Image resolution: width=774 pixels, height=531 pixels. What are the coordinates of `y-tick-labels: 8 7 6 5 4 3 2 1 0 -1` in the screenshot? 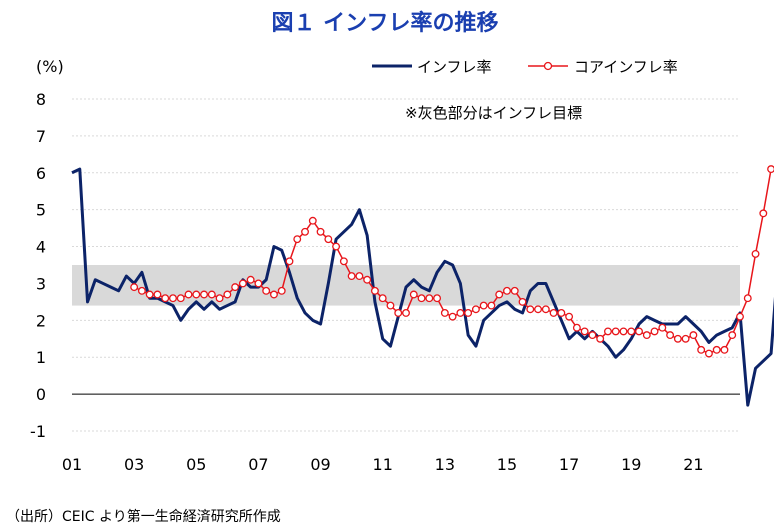 It's located at (38, 265).